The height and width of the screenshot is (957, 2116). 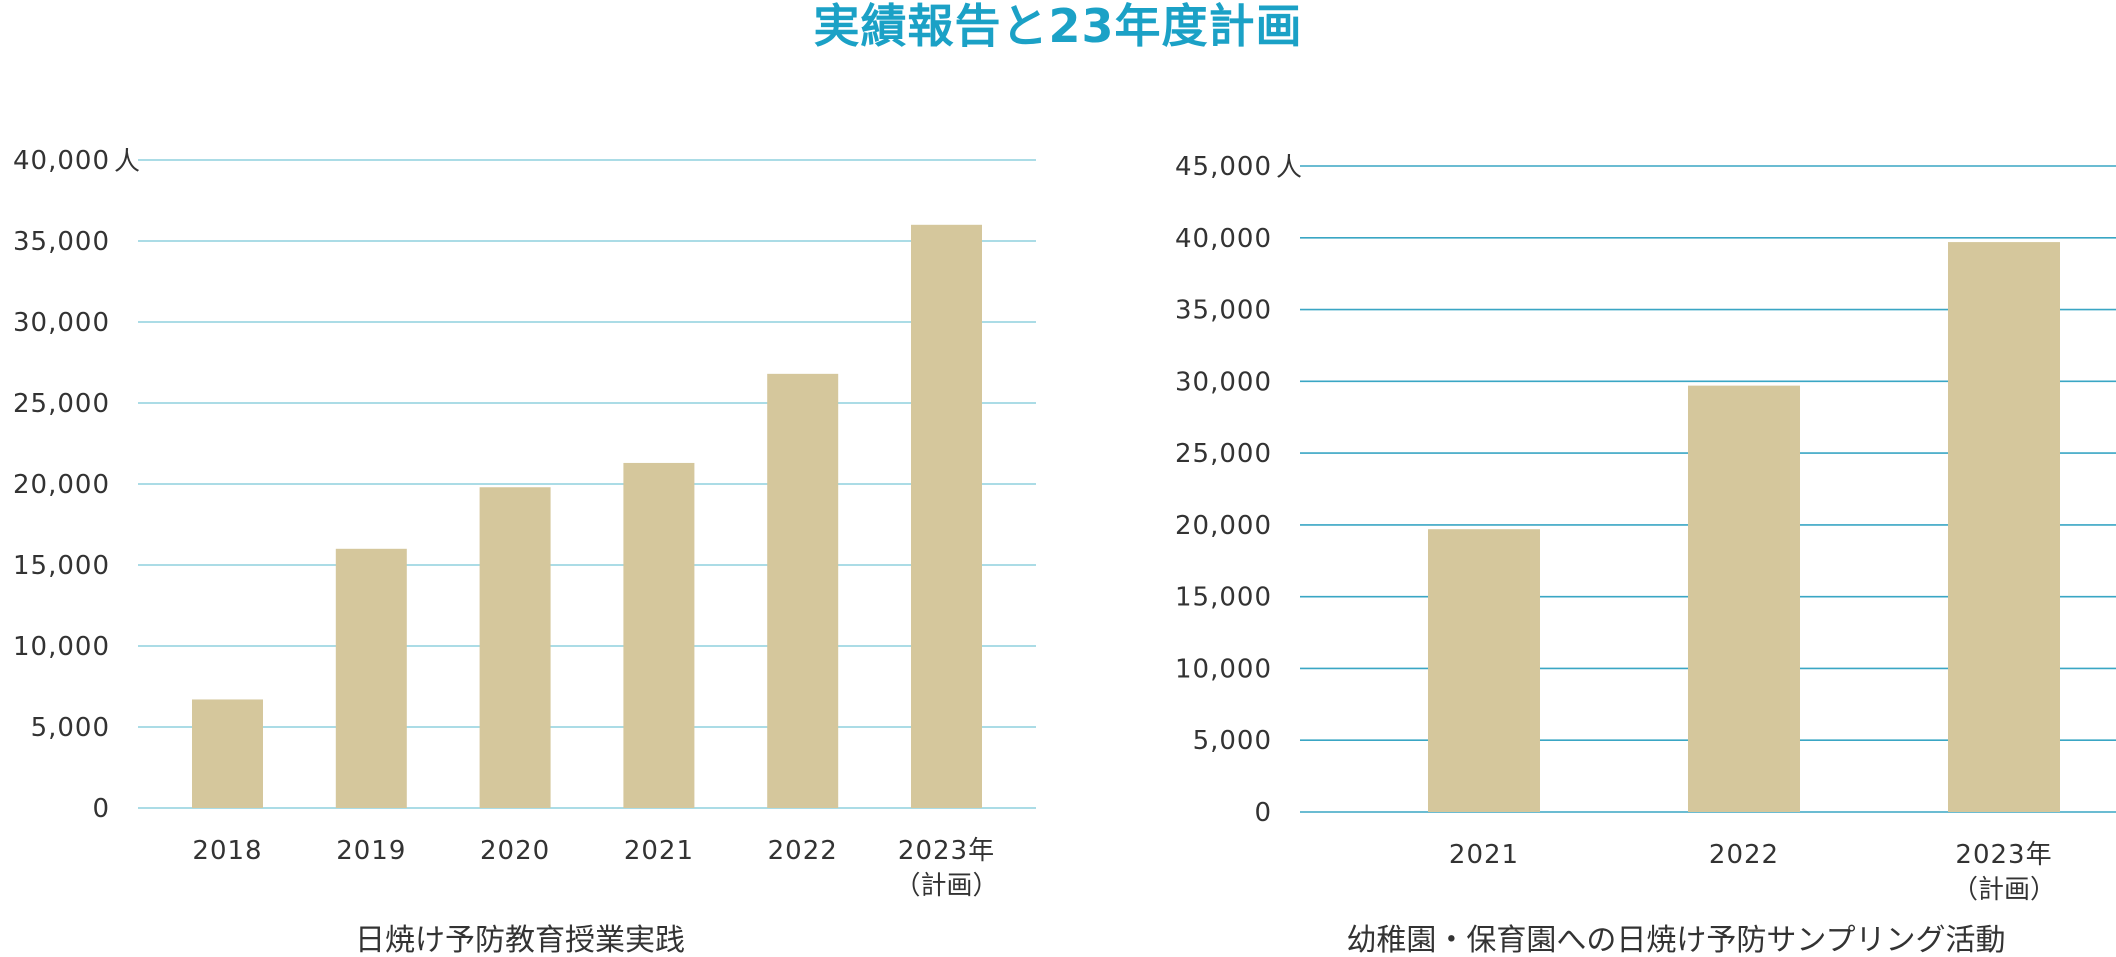 I want to click on x-tick-label: 2019, so click(x=371, y=851).